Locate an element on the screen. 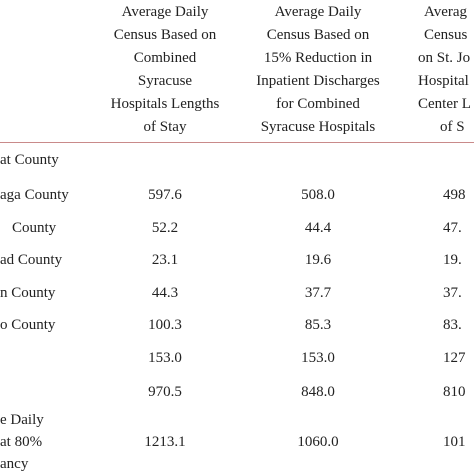  cell: 23.1 is located at coordinates (165, 260).